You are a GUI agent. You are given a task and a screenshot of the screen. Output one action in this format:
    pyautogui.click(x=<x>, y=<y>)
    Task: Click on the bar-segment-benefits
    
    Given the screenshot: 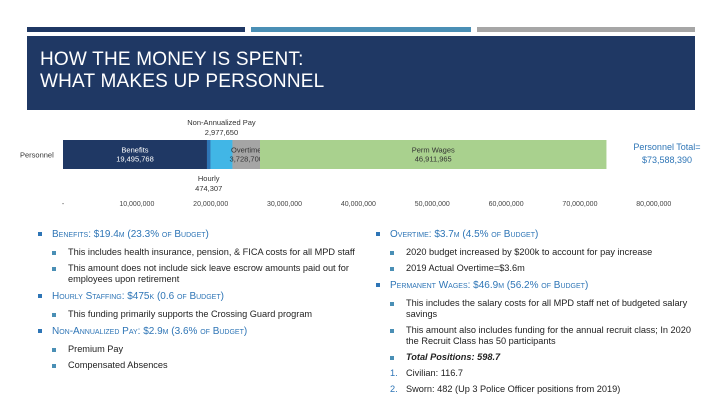 What is the action you would take?
    pyautogui.click(x=135, y=154)
    